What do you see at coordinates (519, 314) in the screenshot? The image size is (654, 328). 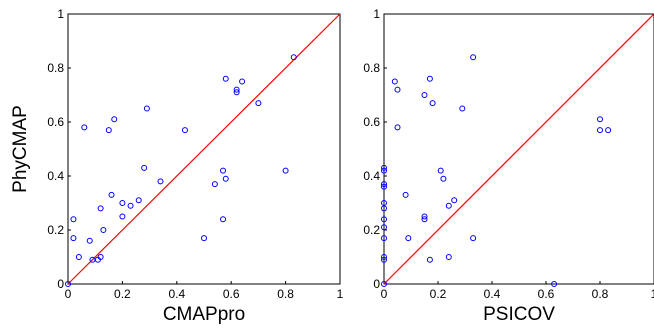 I see `x-axis-title: PSICOV` at bounding box center [519, 314].